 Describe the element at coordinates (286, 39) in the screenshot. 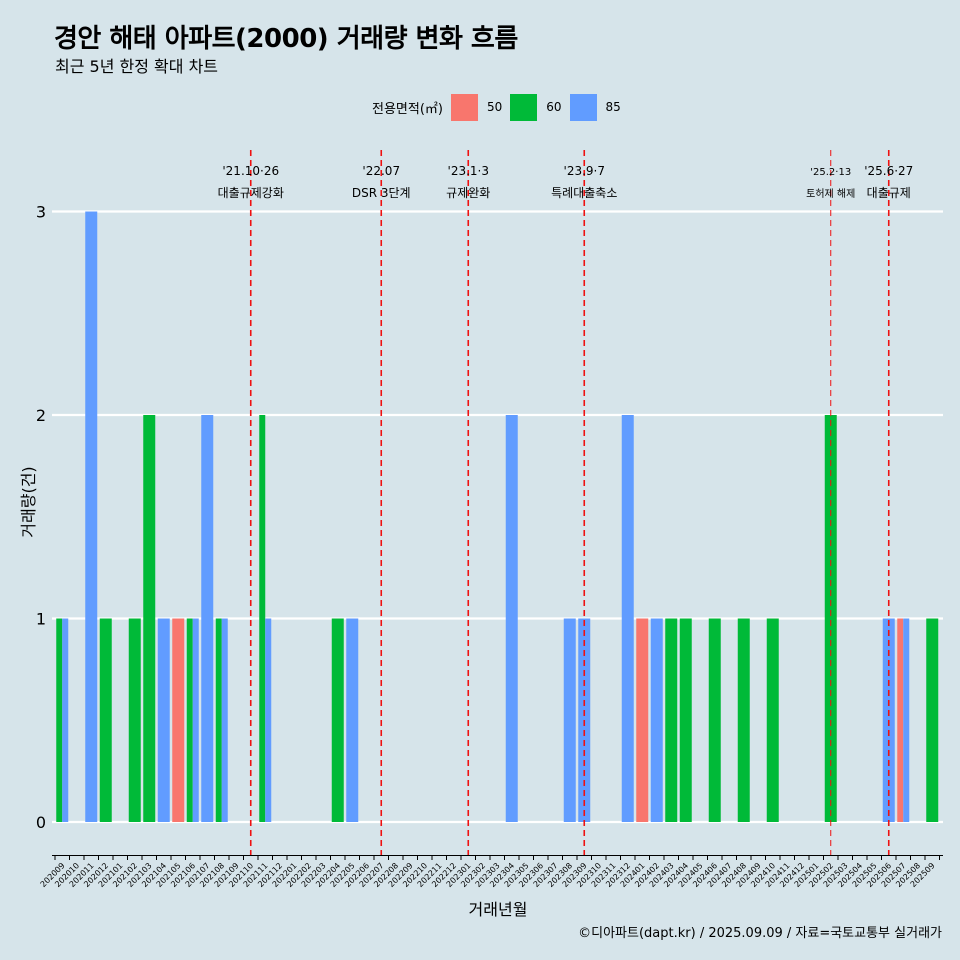

I see `chart-title: 경안 해태 아파트(2000) 거래량 변화 흐름` at that location.